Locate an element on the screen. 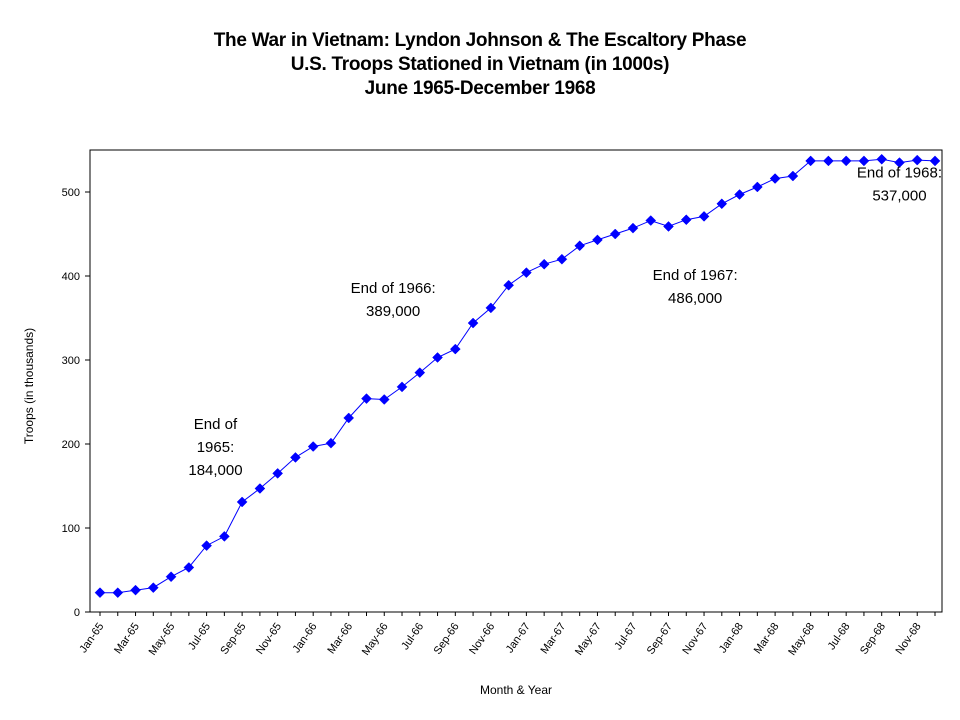  x-tick-label: Mar-65 is located at coordinates (127, 638).